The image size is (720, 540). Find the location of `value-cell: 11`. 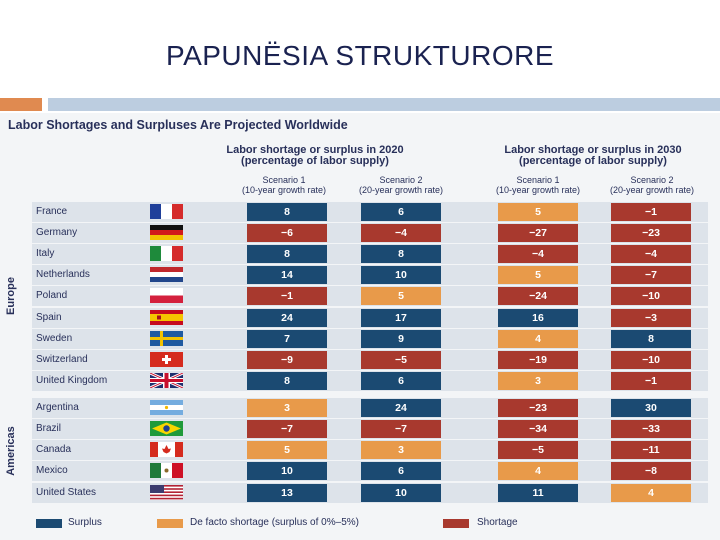

value-cell: 11 is located at coordinates (538, 493).